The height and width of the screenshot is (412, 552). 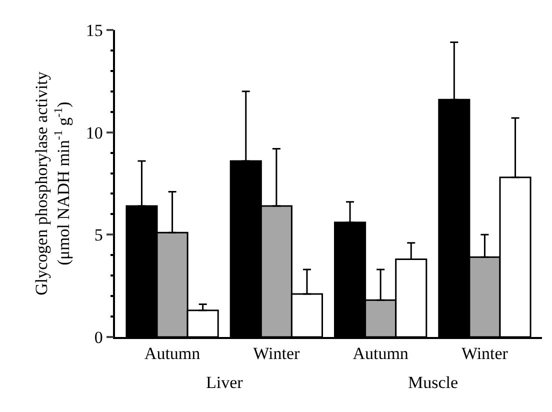 I want to click on text: Liver, so click(x=225, y=382).